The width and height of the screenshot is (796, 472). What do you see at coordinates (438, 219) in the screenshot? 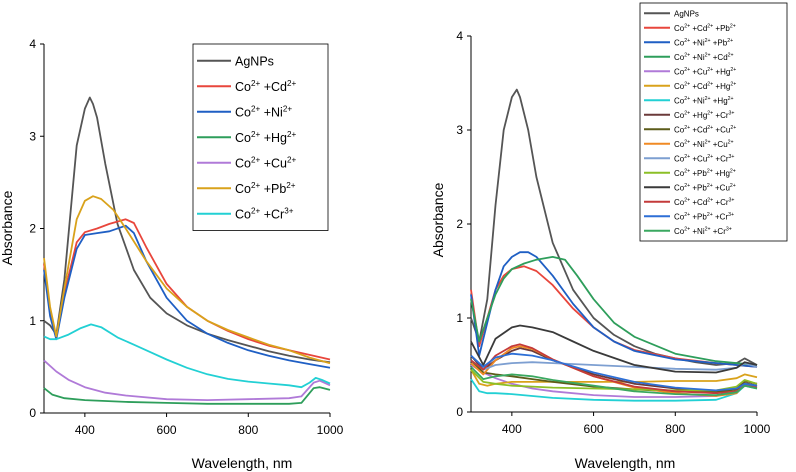
I see `y-axis-label-right: Absorbance` at bounding box center [438, 219].